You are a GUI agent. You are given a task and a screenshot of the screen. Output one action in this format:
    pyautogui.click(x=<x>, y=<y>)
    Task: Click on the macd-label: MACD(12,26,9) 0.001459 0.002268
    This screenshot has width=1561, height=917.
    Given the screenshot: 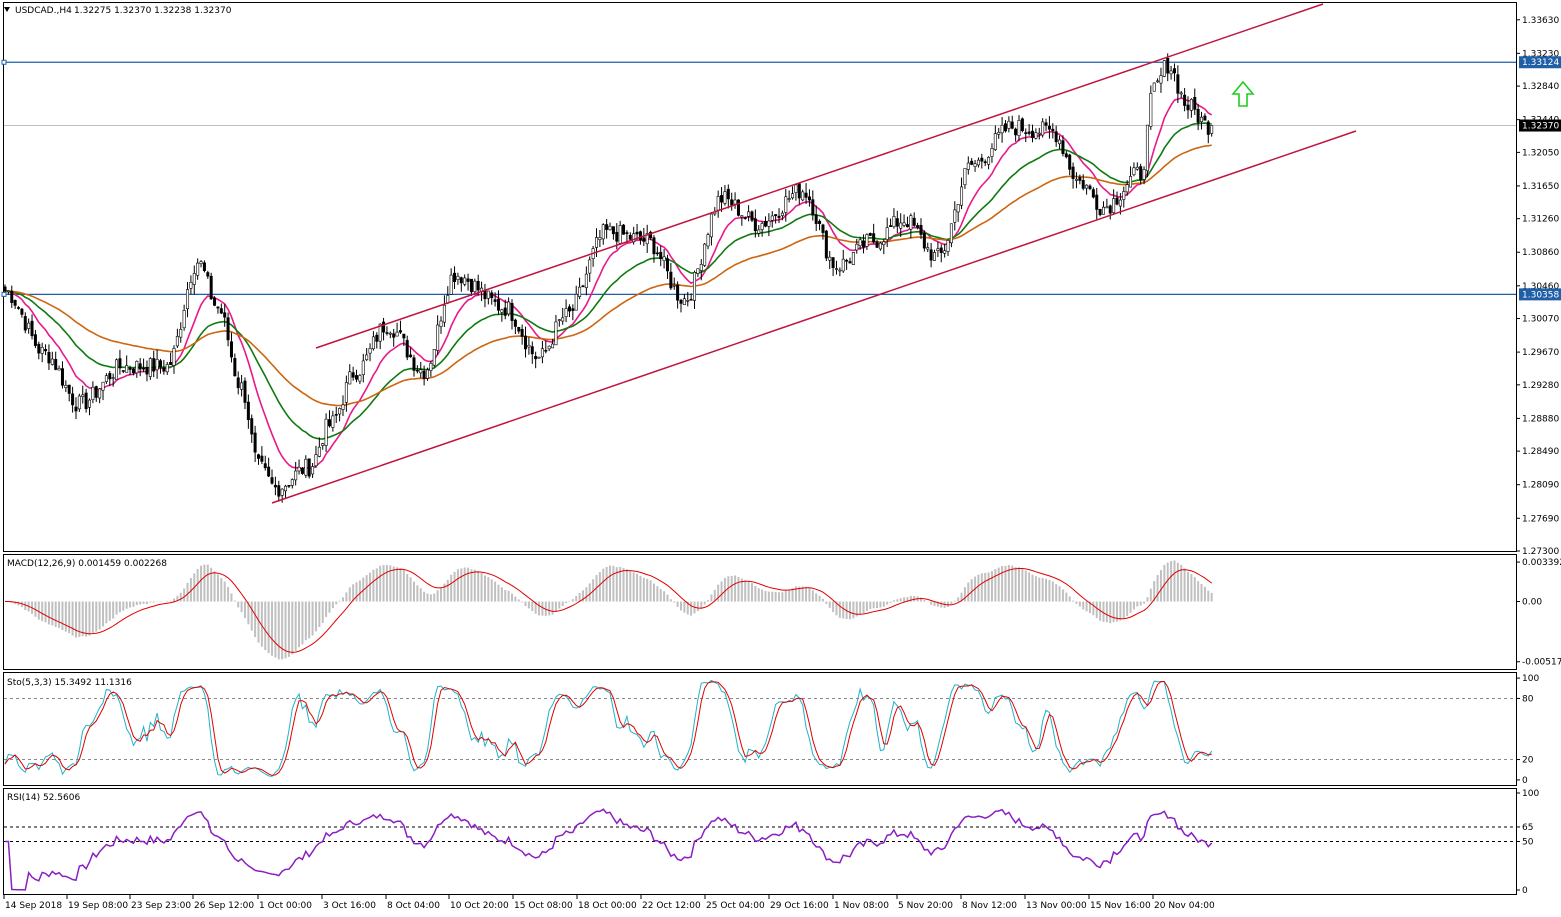 What is the action you would take?
    pyautogui.click(x=87, y=564)
    